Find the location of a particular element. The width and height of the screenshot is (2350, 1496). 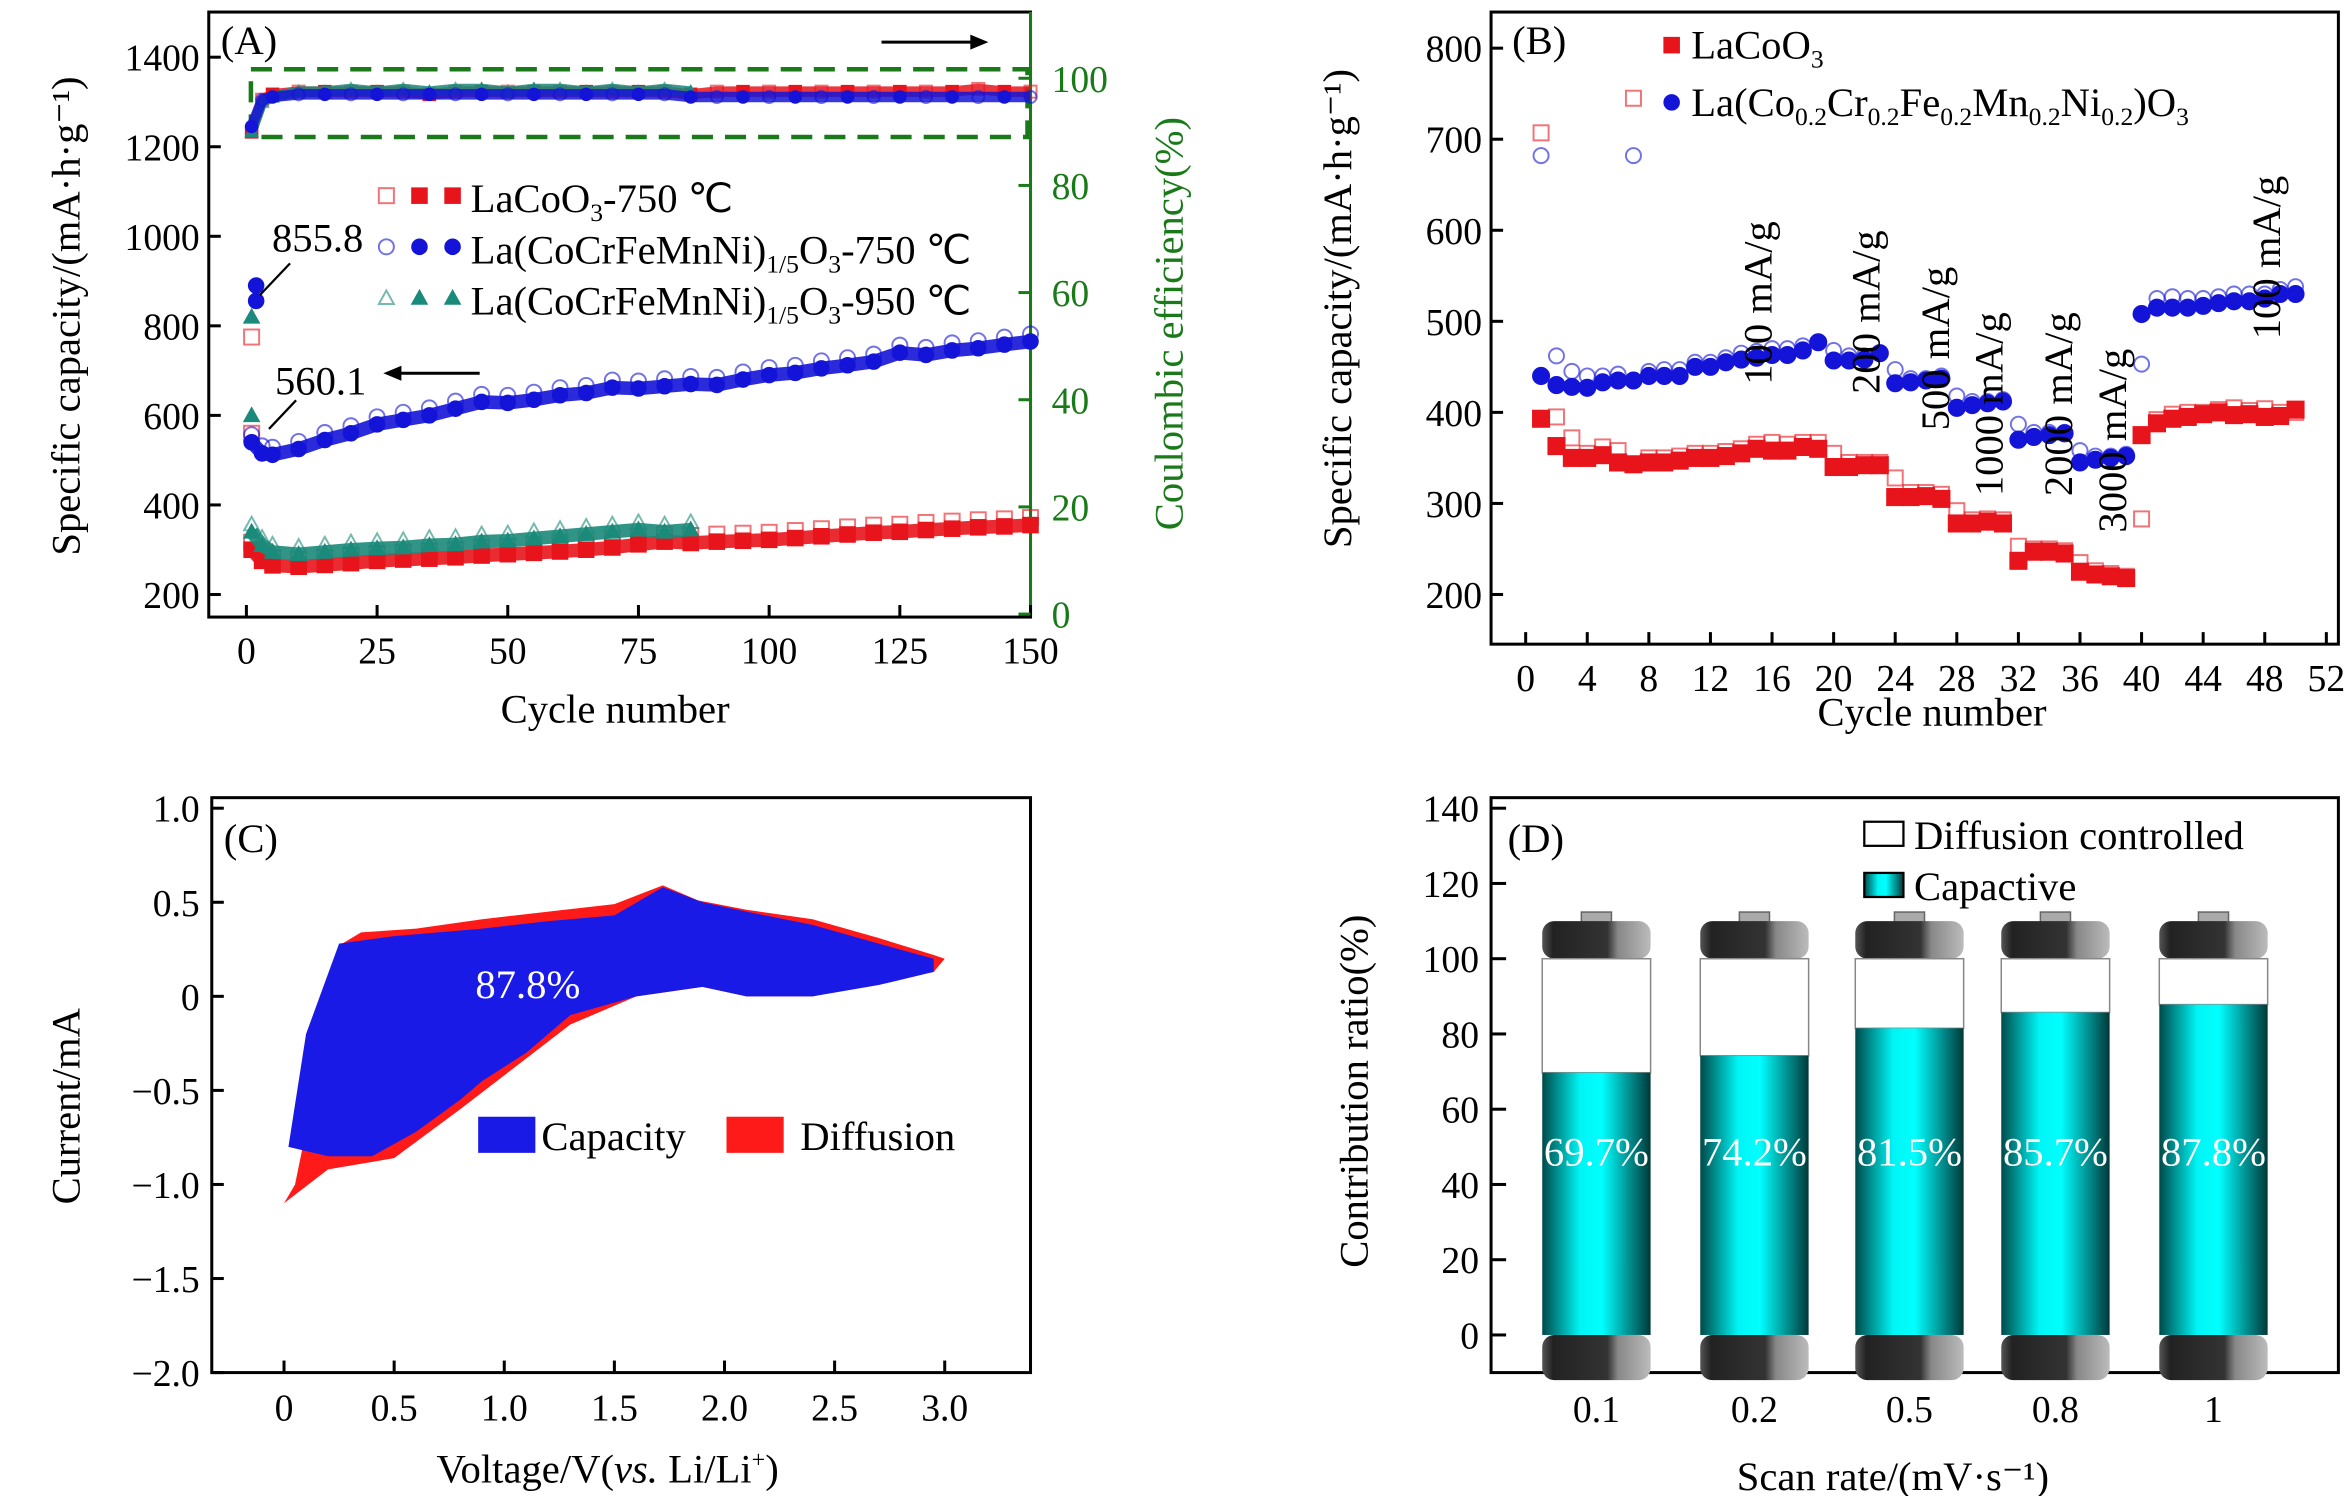

panel-label: (A) is located at coordinates (249, 40).